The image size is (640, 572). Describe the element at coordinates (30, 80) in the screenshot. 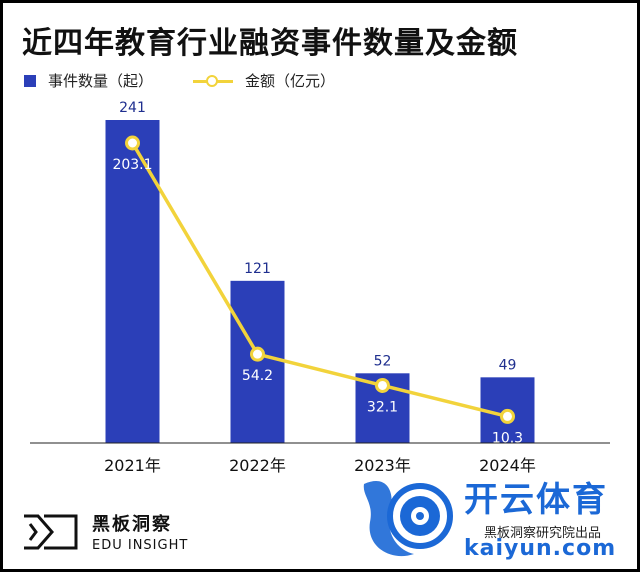

I see `legend-bar-swatch` at that location.